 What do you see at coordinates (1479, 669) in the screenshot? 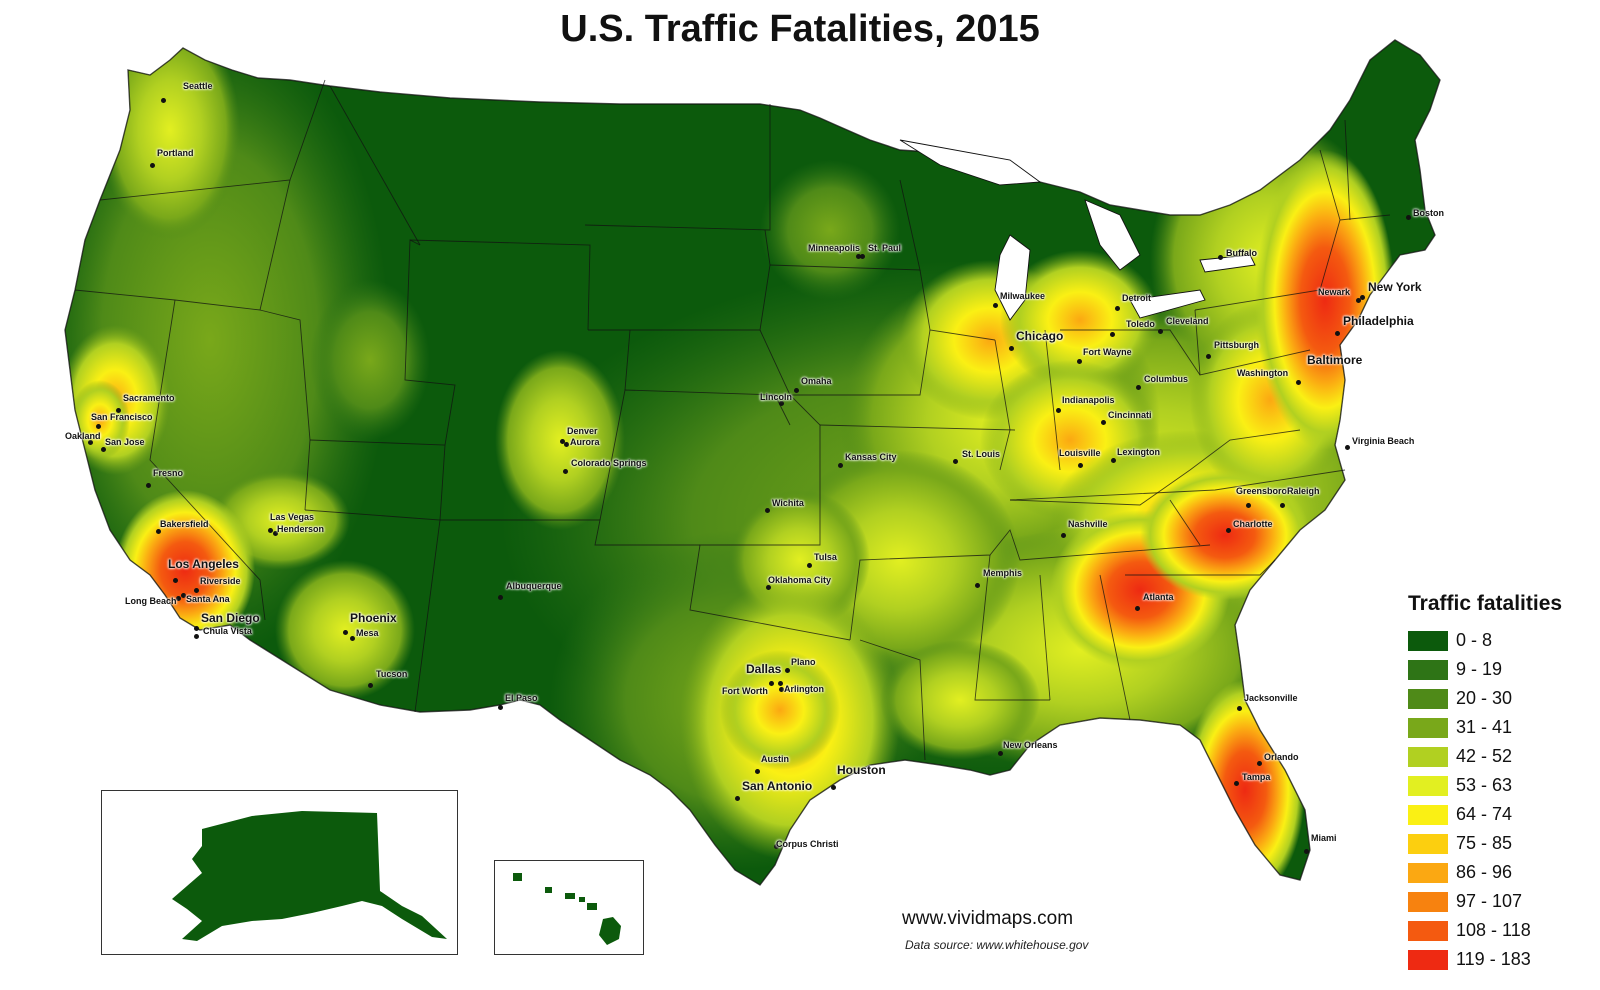
I see `legend-label: 9 - 19` at bounding box center [1479, 669].